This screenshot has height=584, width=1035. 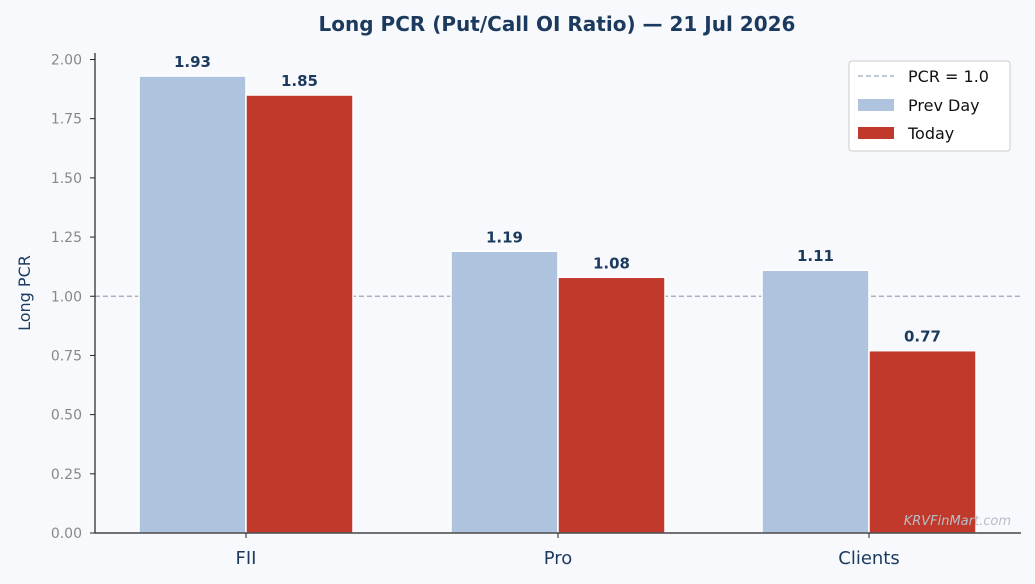 I want to click on value-label-today-clients: 0.77, so click(x=922, y=337).